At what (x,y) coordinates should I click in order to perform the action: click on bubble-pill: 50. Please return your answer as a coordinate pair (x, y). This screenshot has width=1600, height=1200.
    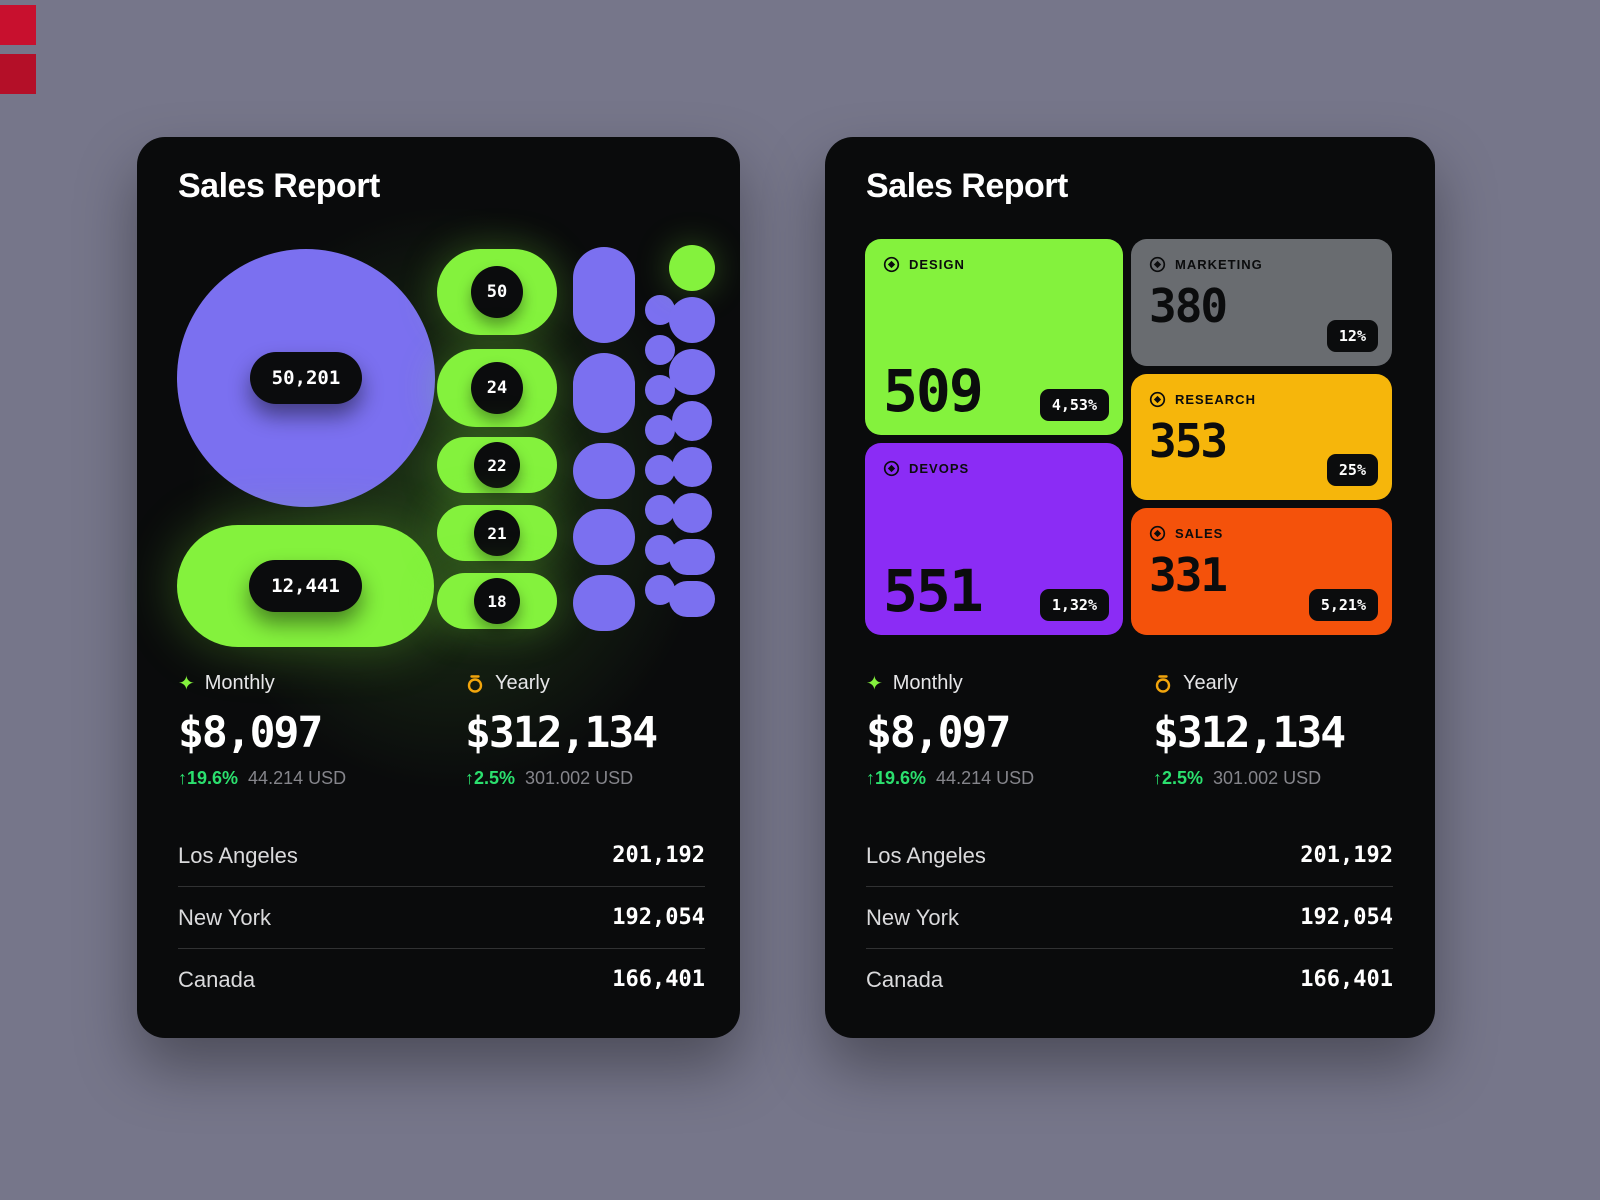
    Looking at the image, I should click on (497, 292).